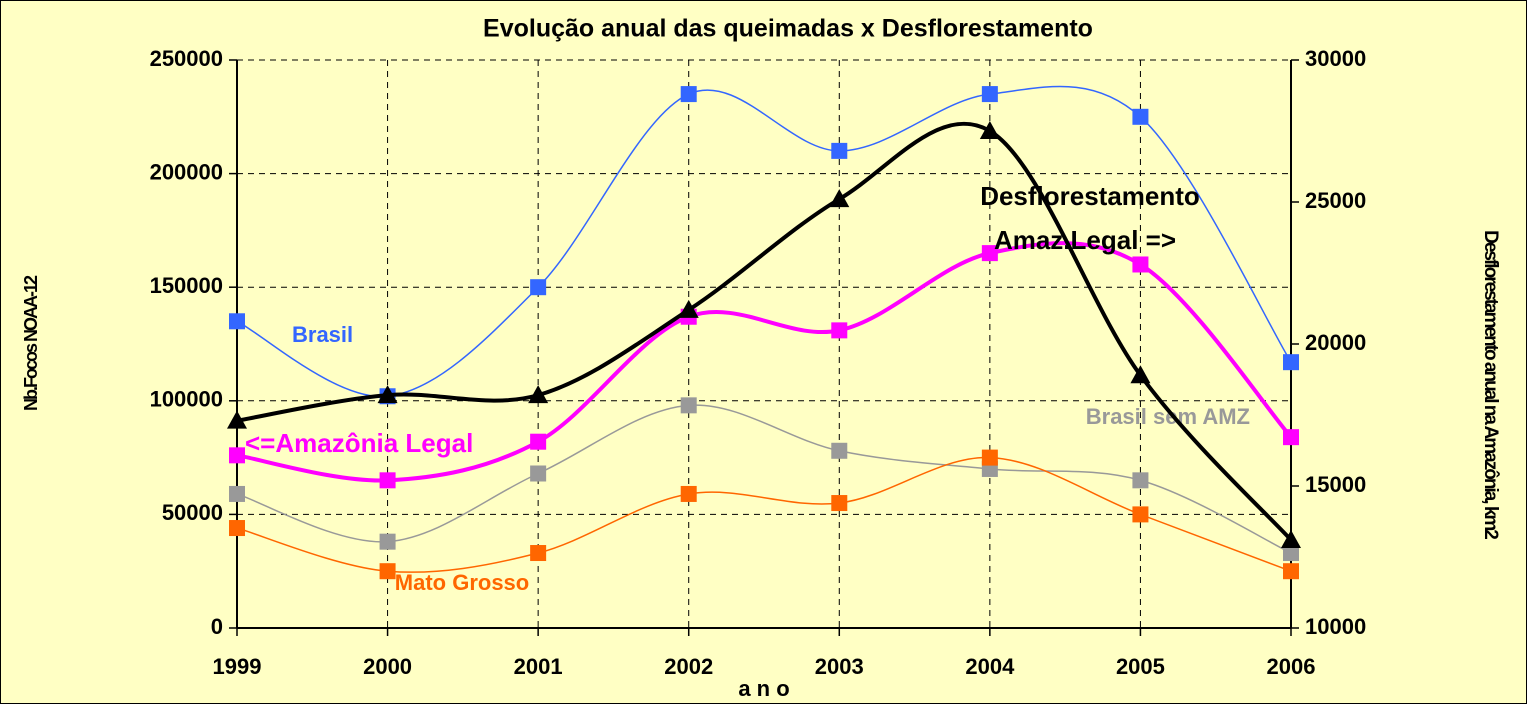 The image size is (1527, 704). I want to click on annotation: Amaz.Legal =>, so click(1085, 240).